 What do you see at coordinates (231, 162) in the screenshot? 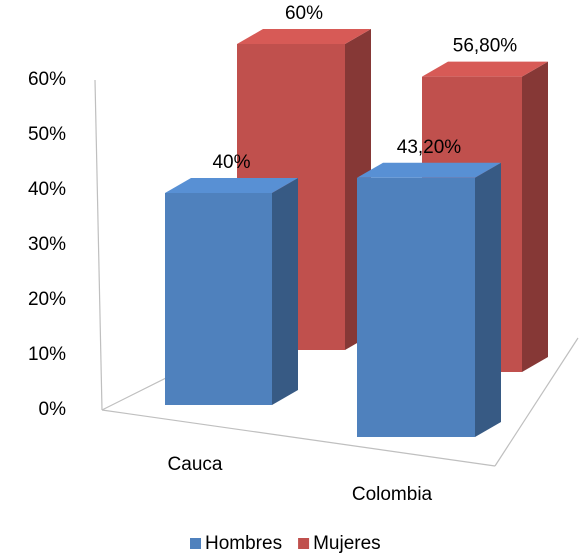
I see `data-label: 40%` at bounding box center [231, 162].